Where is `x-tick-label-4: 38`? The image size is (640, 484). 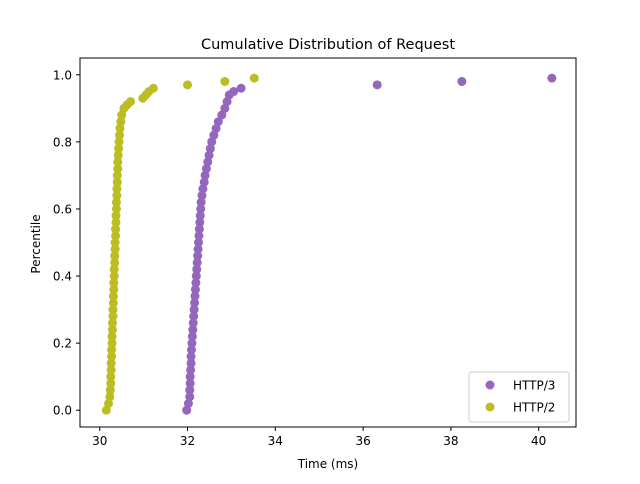
x-tick-label-4: 38 is located at coordinates (450, 441).